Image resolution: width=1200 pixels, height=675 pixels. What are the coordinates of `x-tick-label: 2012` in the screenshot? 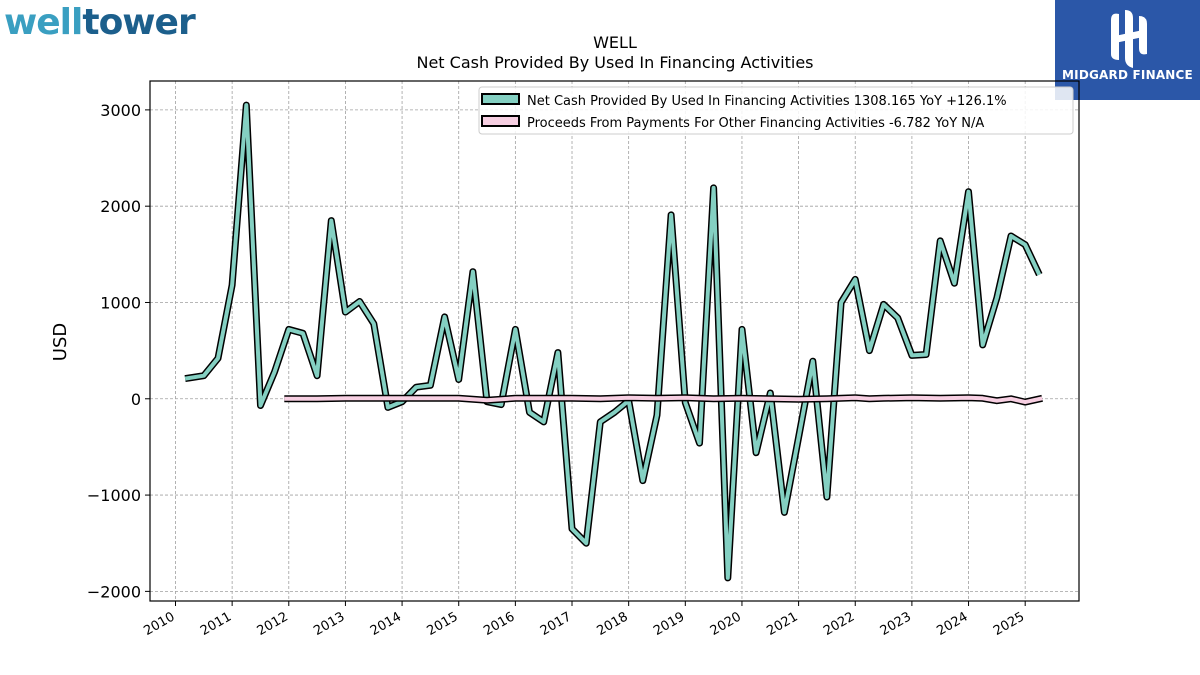 It's located at (273, 624).